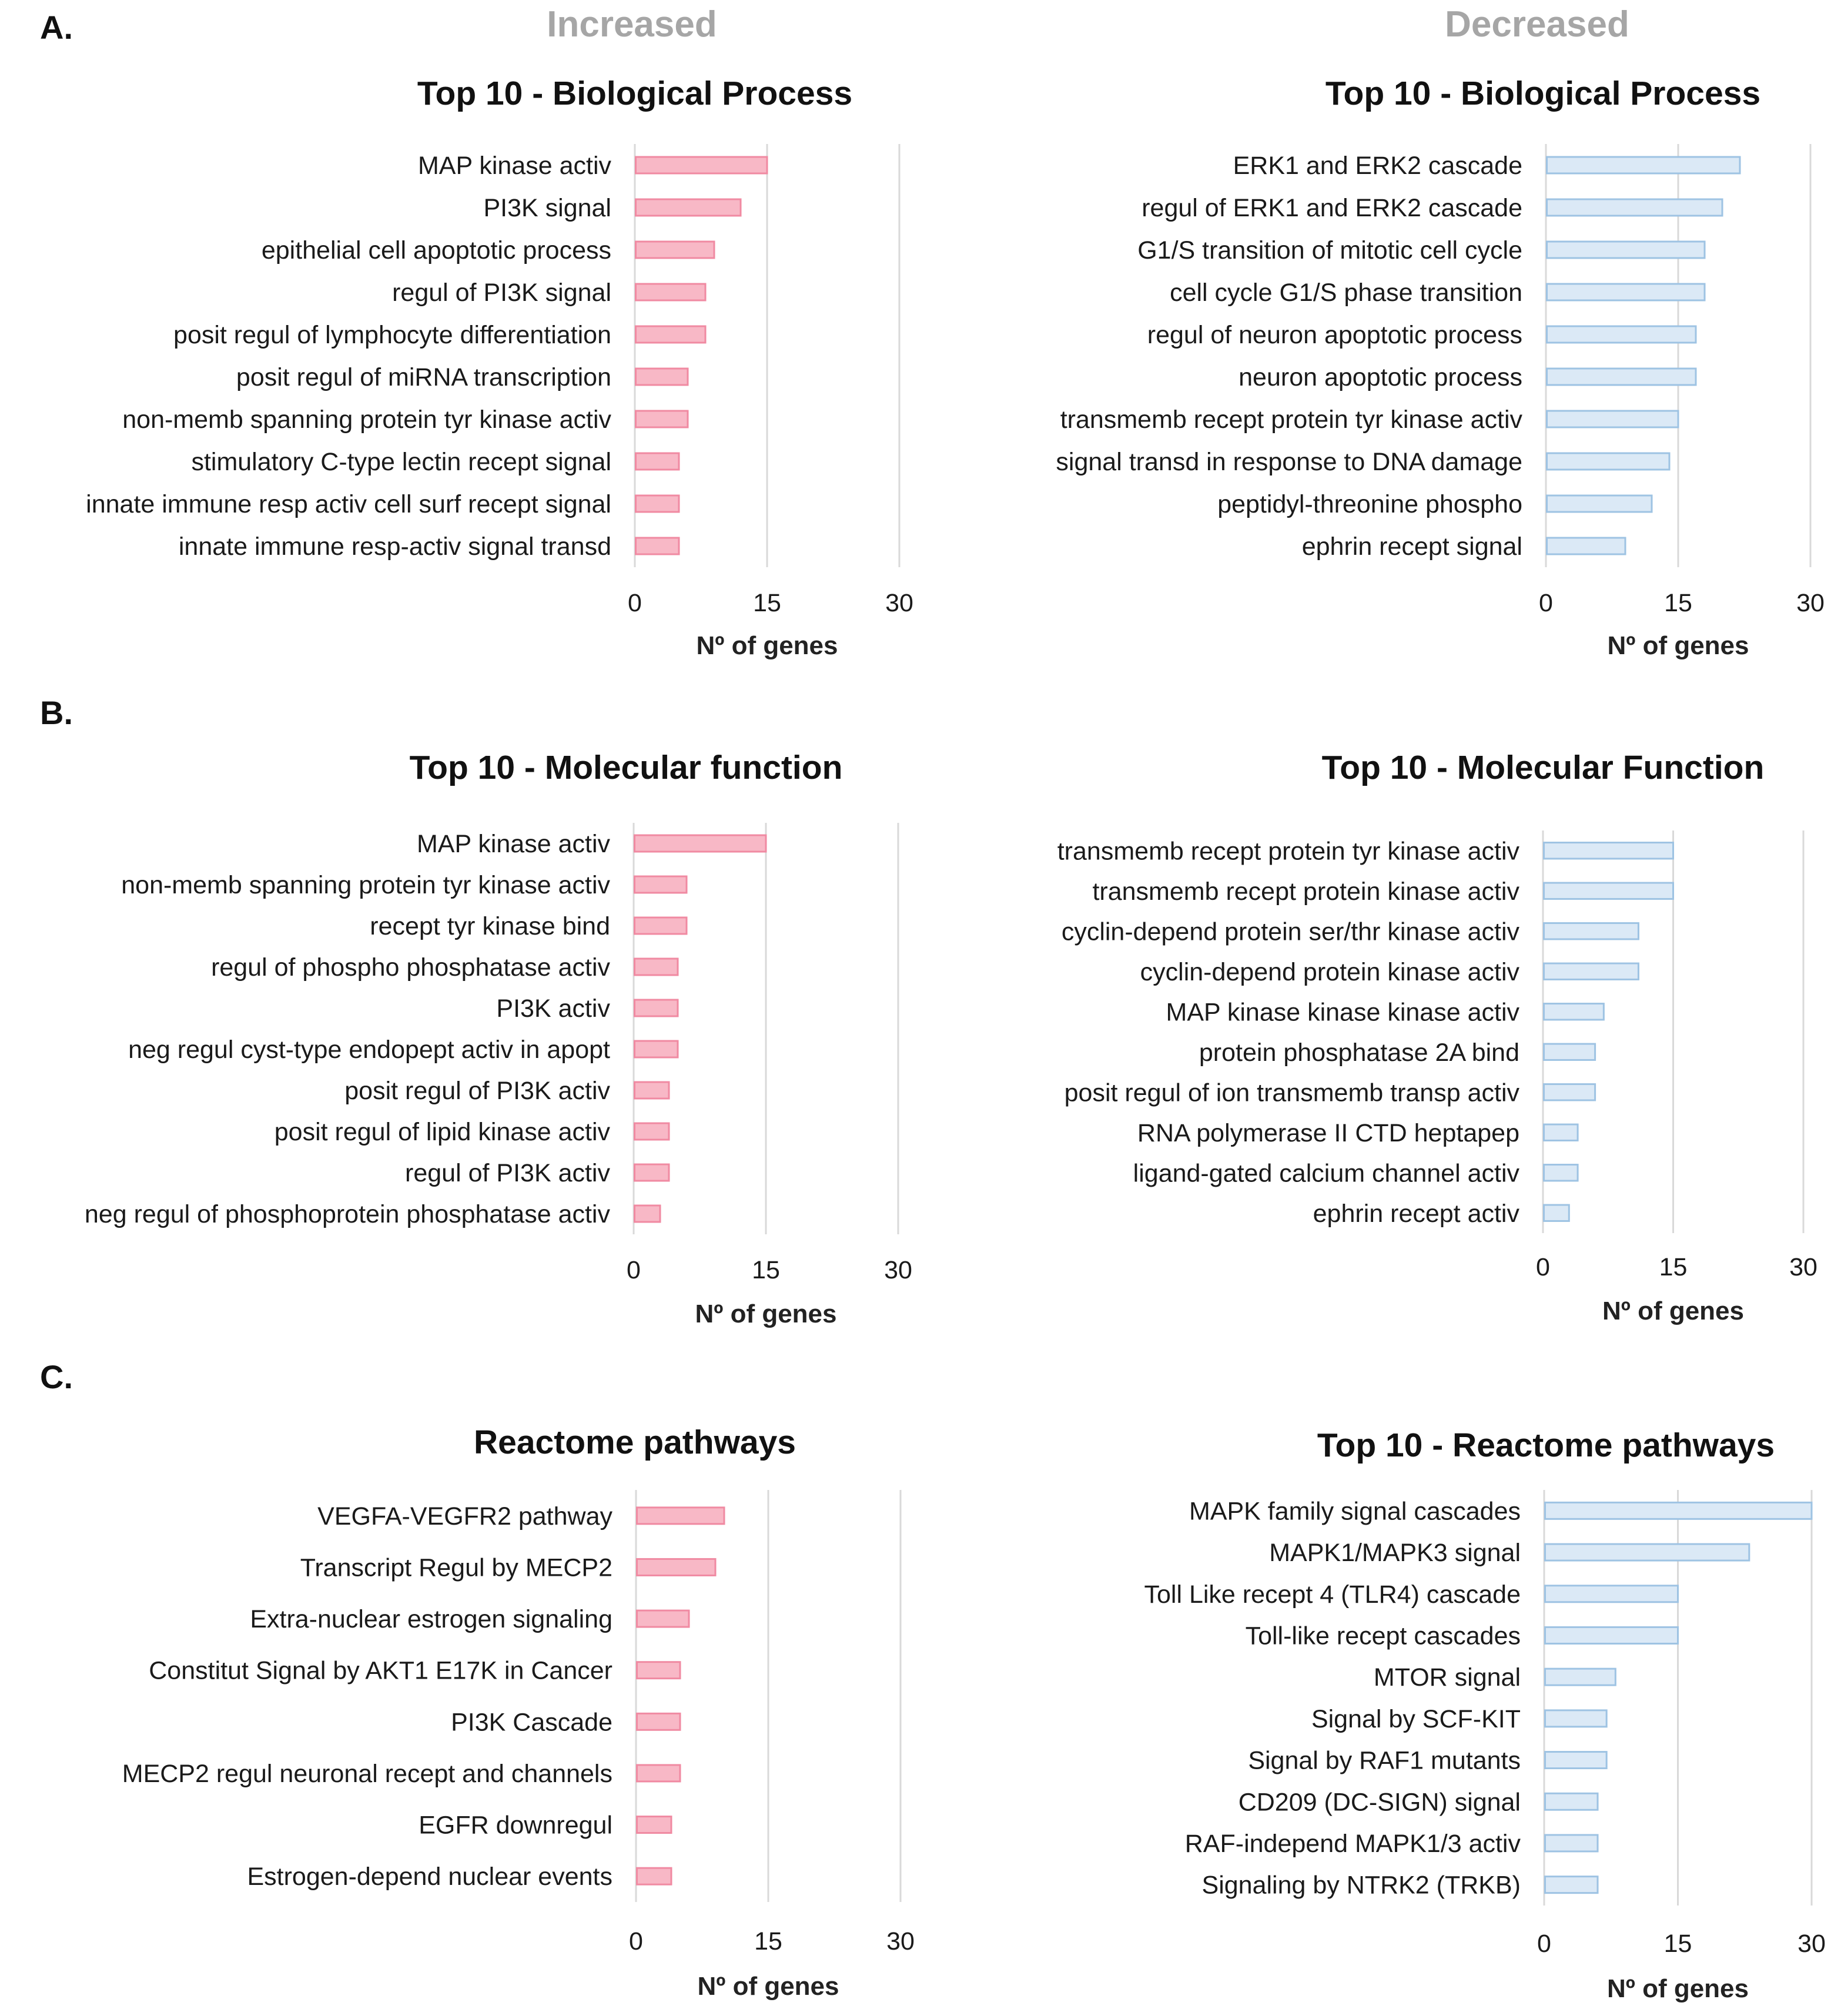  What do you see at coordinates (465, 1517) in the screenshot?
I see `C_increased-category-label-0: VEGFA-VEGFR2 pathway` at bounding box center [465, 1517].